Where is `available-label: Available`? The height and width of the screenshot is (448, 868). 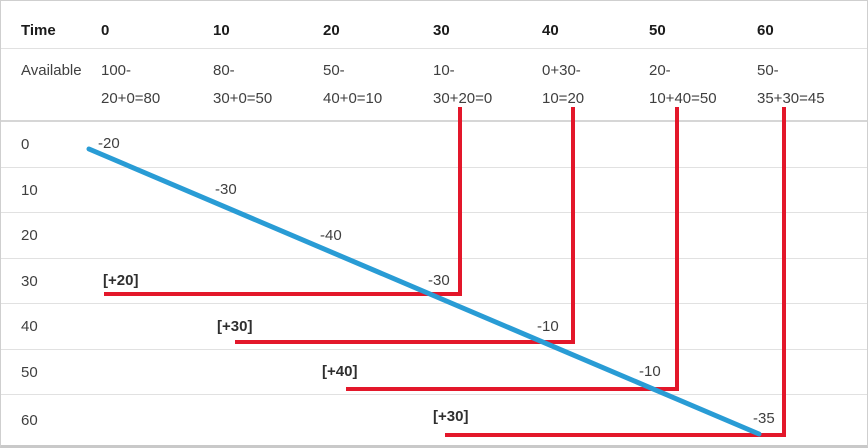 available-label: Available is located at coordinates (51, 70).